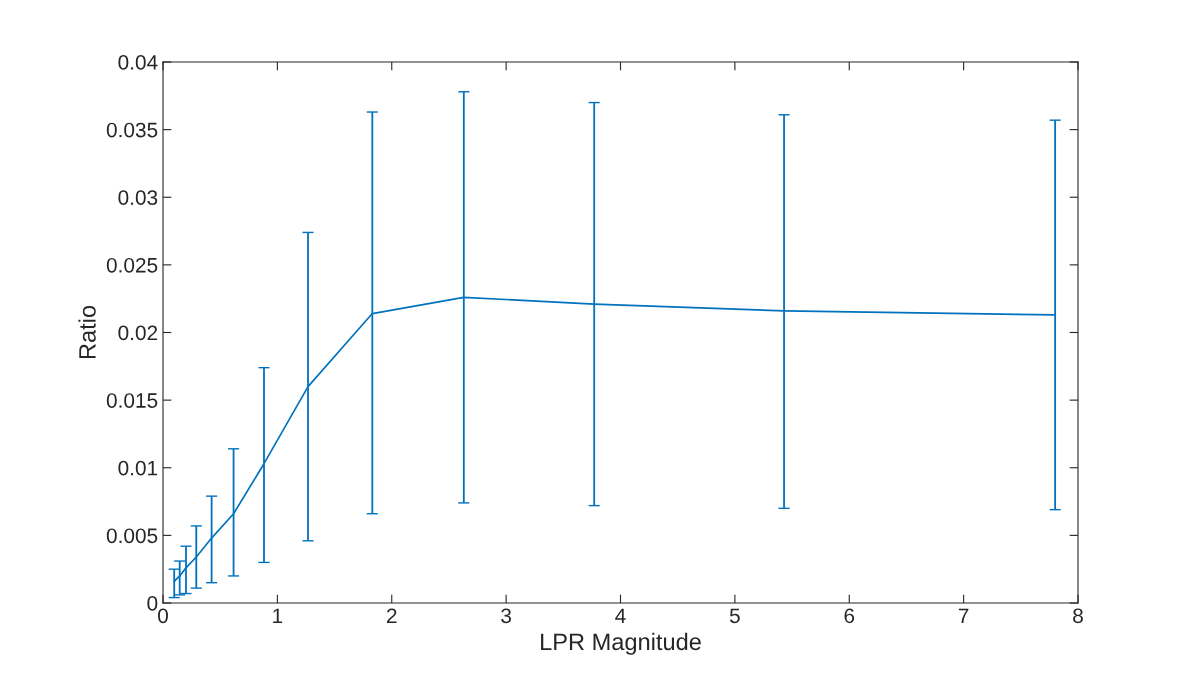 This screenshot has width=1182, height=681. Describe the element at coordinates (138, 197) in the screenshot. I see `y-tick-label: 0.03` at that location.